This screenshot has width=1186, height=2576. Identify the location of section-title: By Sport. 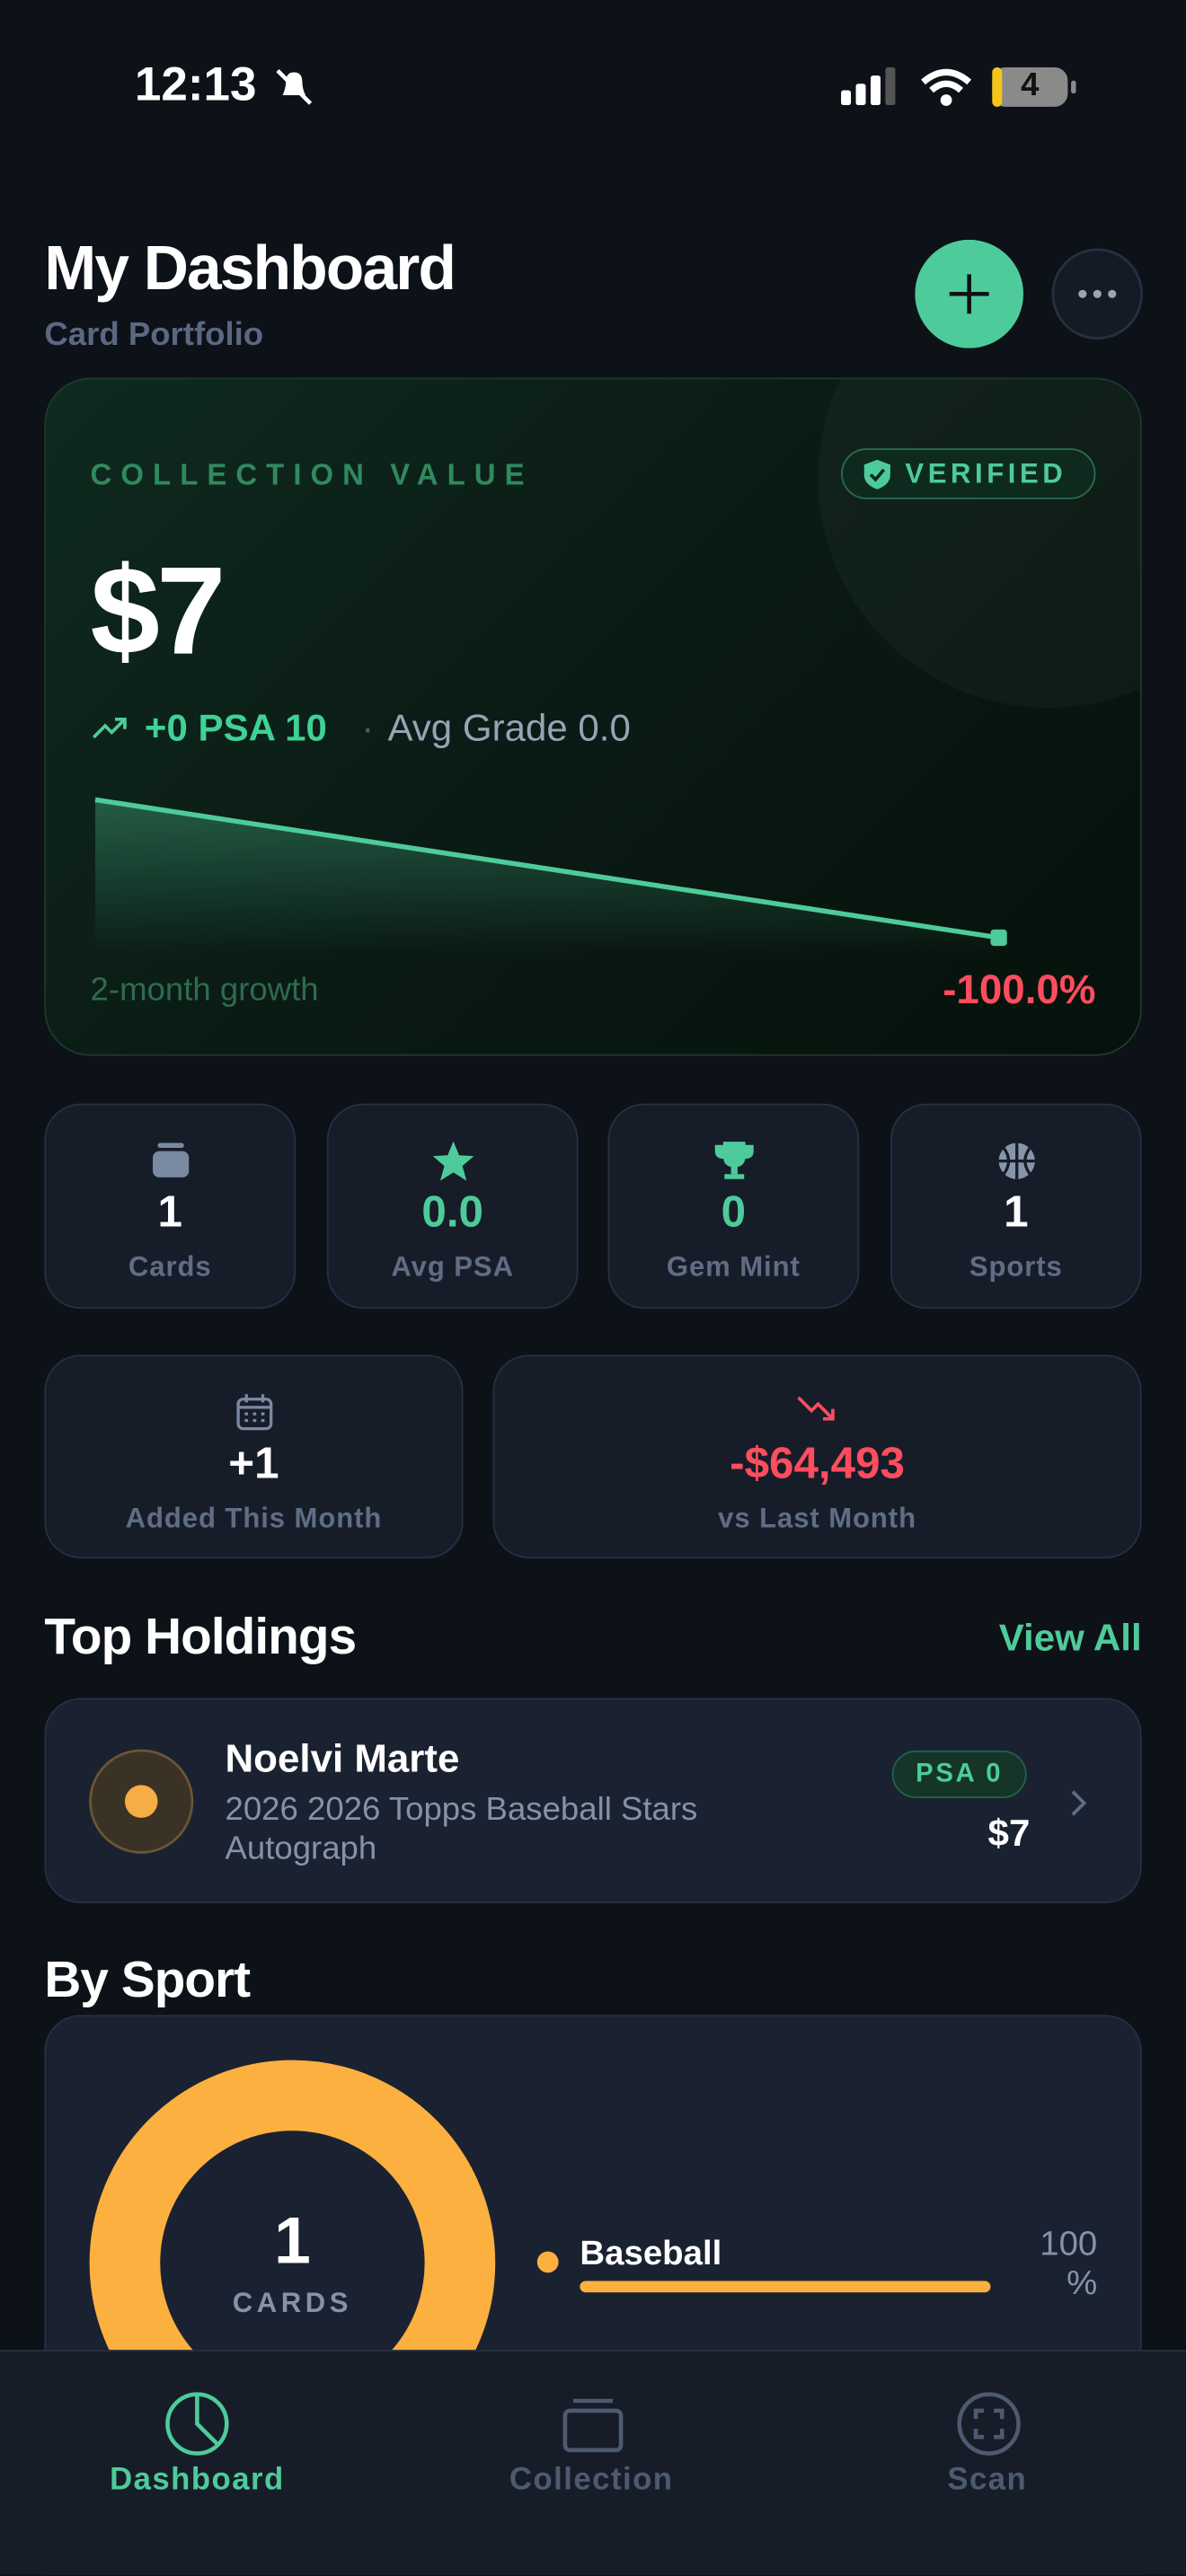
(147, 1980).